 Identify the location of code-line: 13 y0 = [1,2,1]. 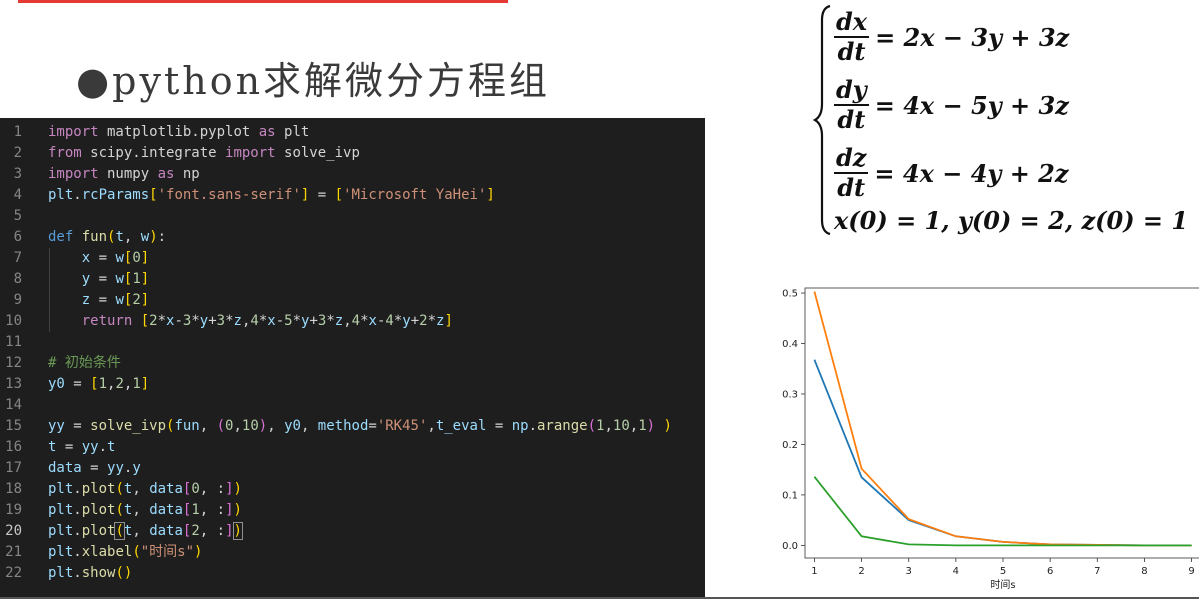
(352, 384).